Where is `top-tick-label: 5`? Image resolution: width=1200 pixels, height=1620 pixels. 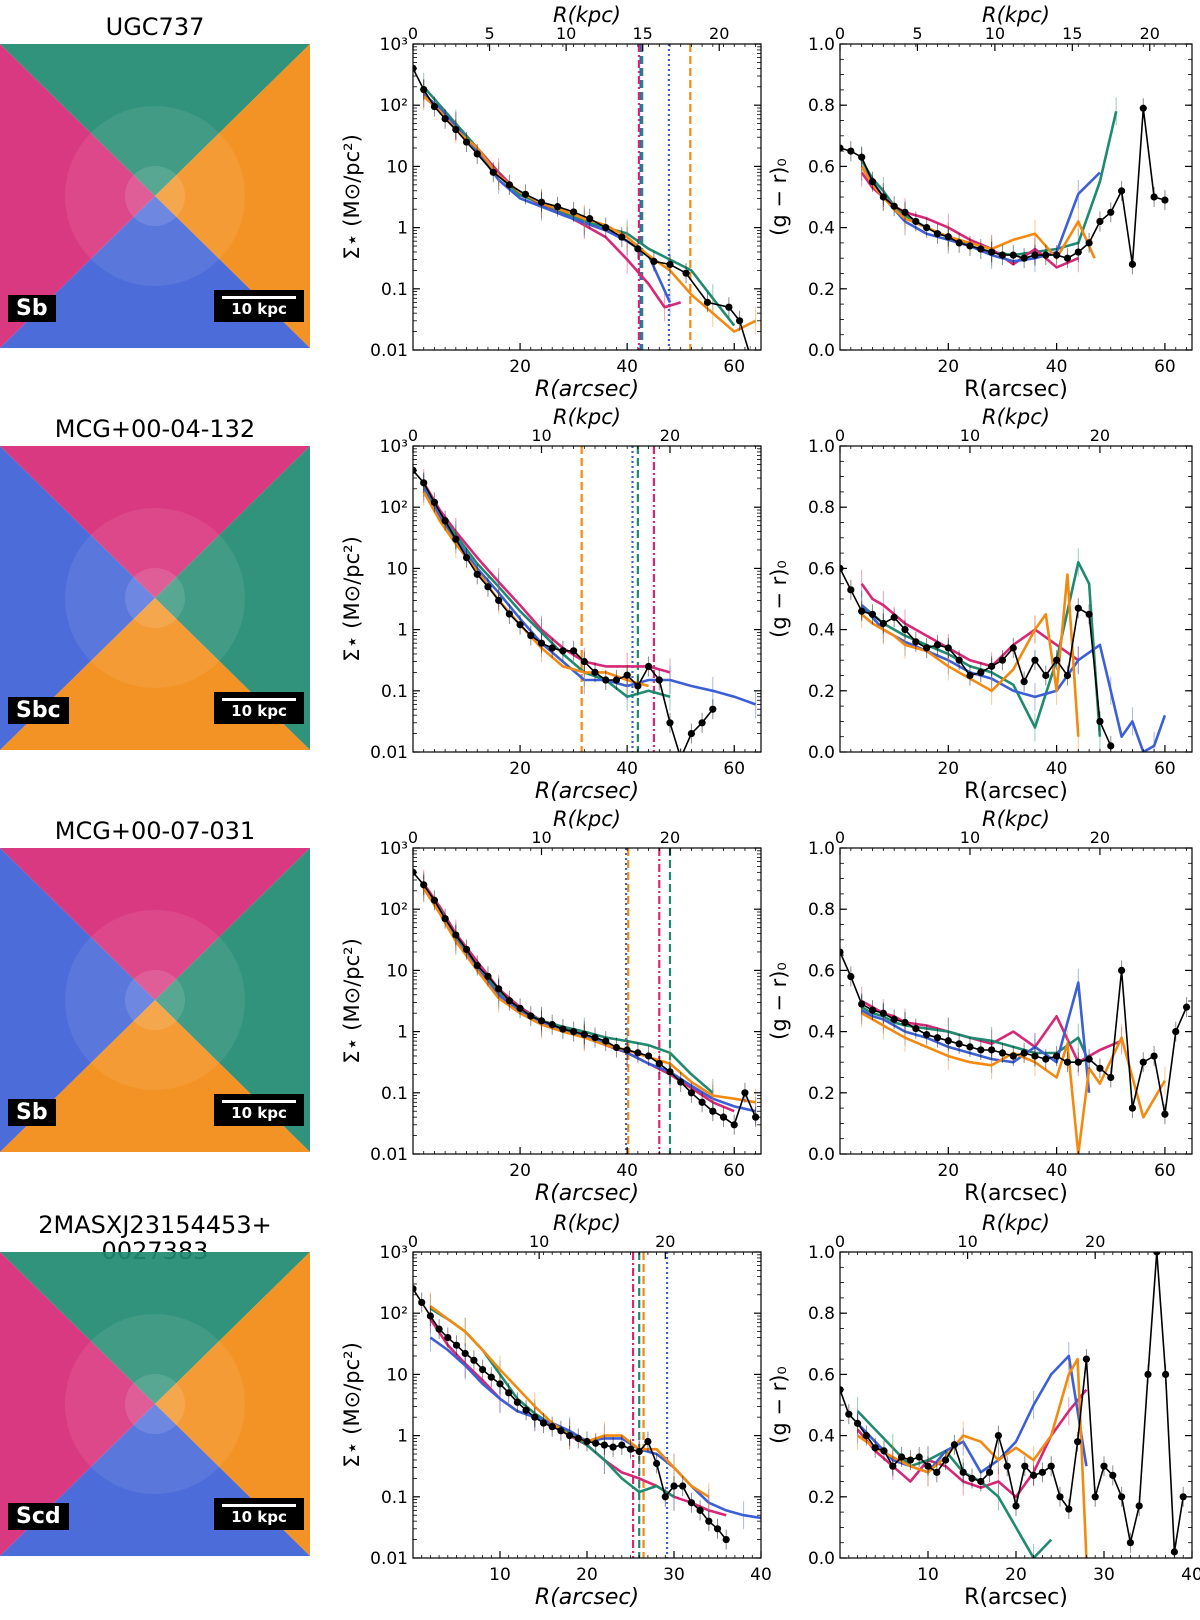 top-tick-label: 5 is located at coordinates (917, 33).